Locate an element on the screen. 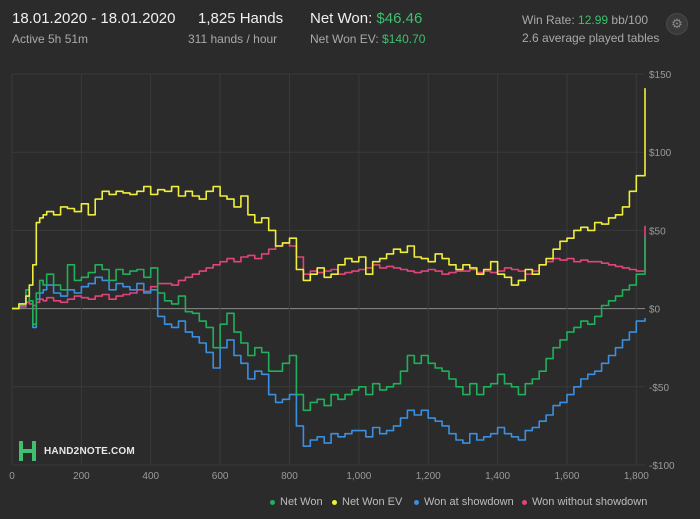 The height and width of the screenshot is (519, 700). win-rate-value: 12.99 is located at coordinates (593, 20).